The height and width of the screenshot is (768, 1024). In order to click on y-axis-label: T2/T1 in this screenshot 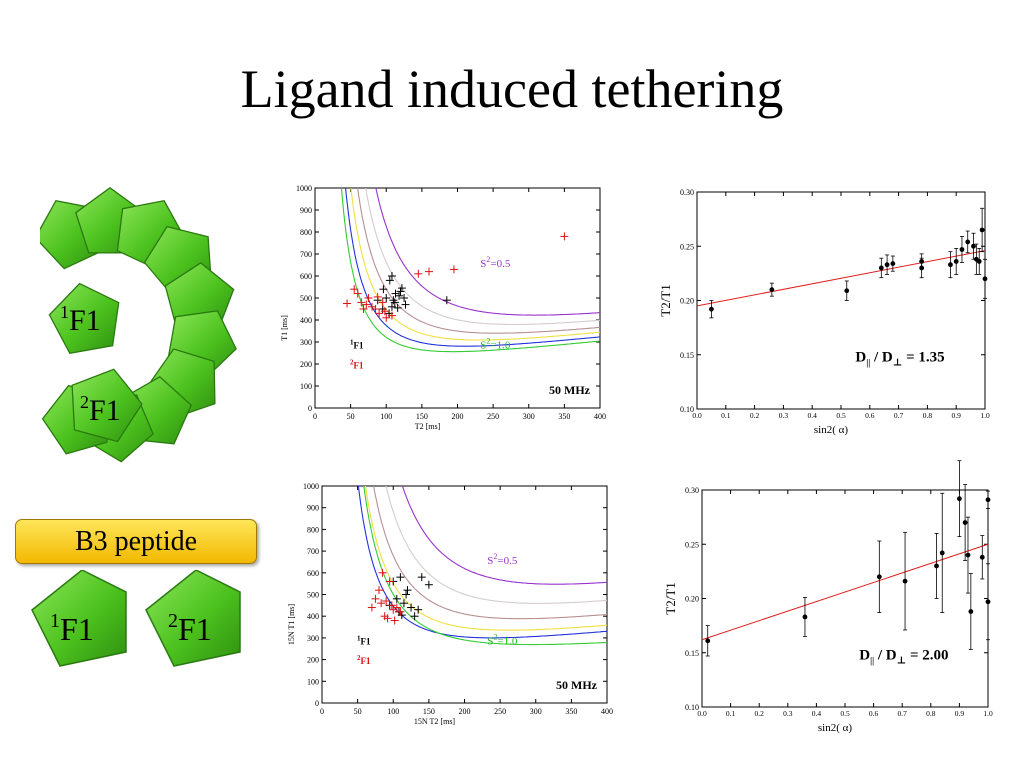, I will do `click(670, 598)`.